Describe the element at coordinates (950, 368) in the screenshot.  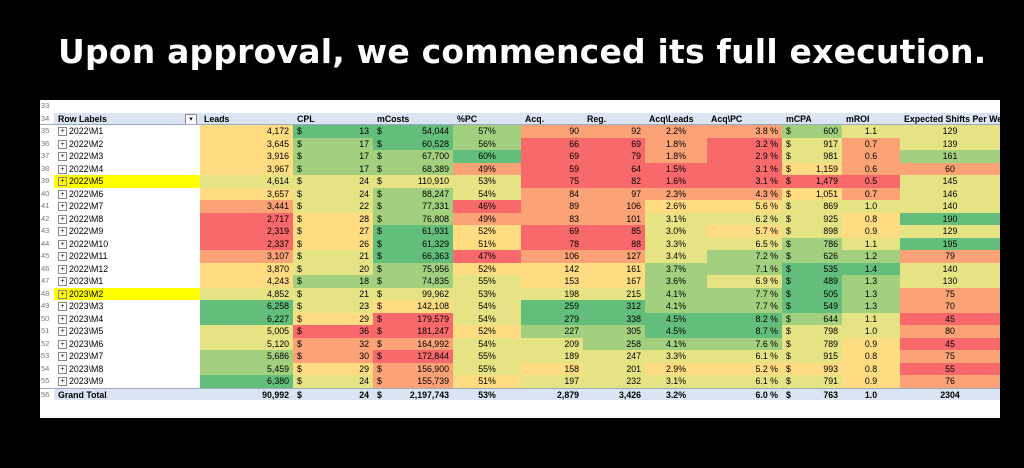
I see `cell-shifts: 55` at that location.